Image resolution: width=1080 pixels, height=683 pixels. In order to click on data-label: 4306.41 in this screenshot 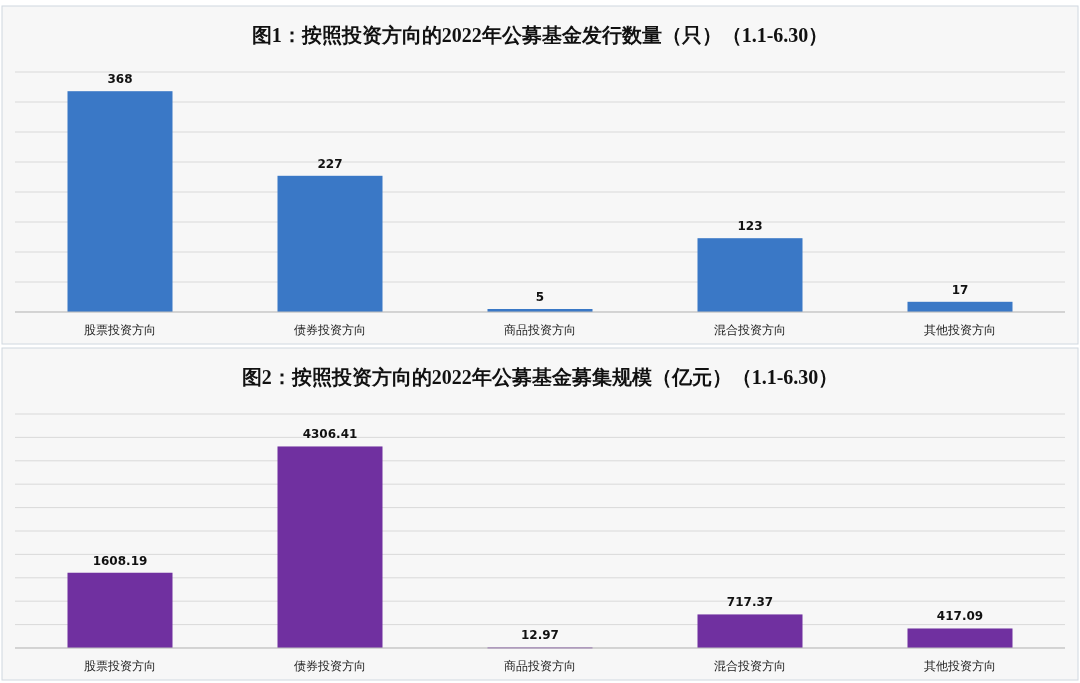, I will do `click(330, 434)`.